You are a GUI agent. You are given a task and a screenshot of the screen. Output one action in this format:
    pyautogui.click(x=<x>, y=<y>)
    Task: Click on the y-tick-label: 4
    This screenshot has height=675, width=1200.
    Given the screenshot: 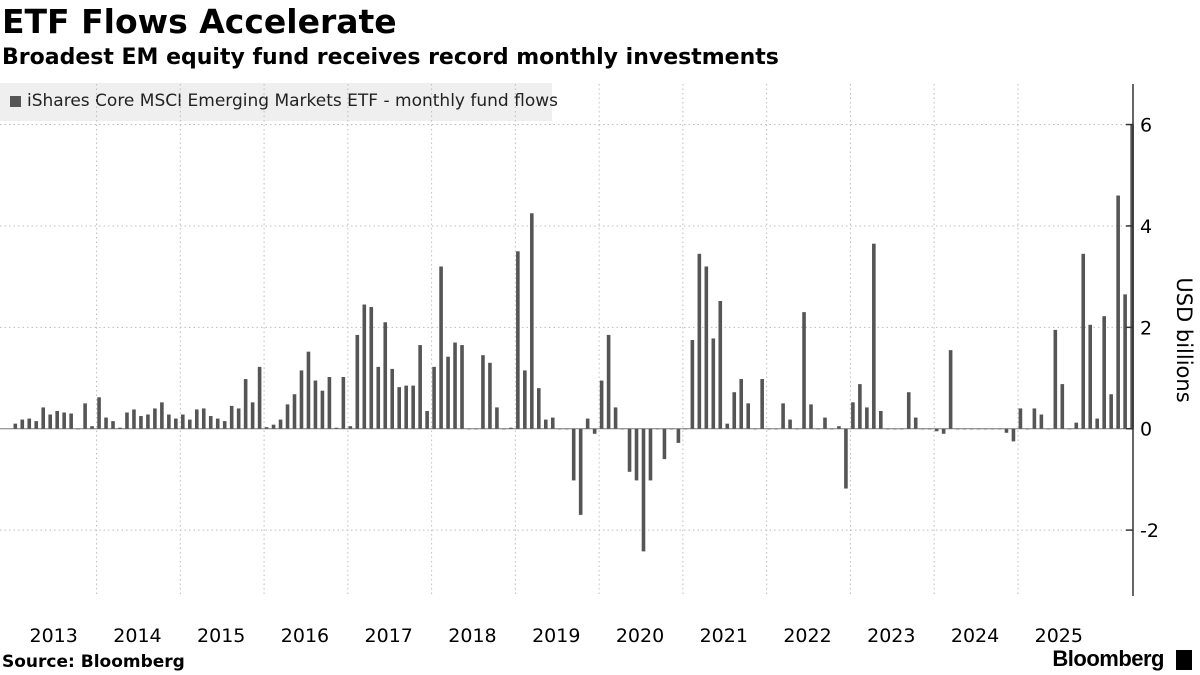 What is the action you would take?
    pyautogui.click(x=1146, y=227)
    